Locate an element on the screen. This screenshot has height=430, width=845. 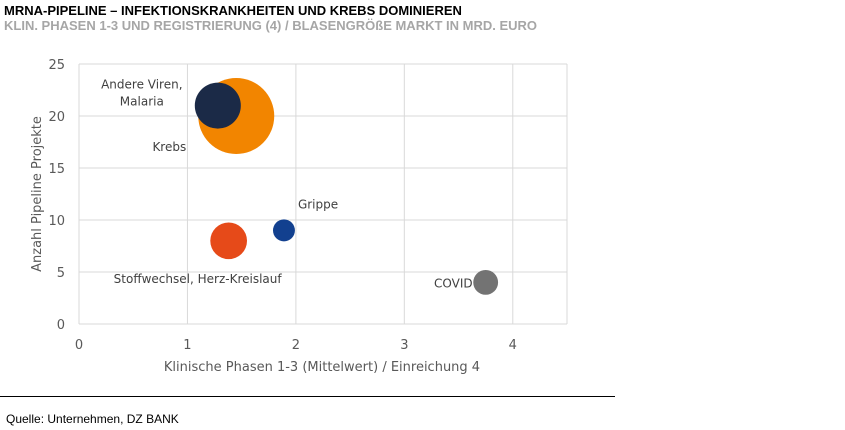
x-tick-label: 3 is located at coordinates (404, 345).